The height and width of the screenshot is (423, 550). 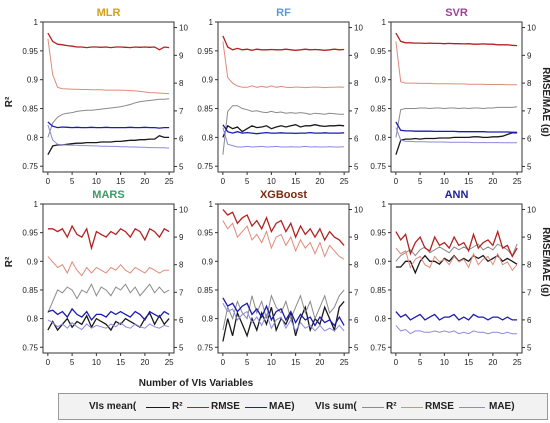 I want to click on legend-mean-mae-label: MAE), so click(x=282, y=406).